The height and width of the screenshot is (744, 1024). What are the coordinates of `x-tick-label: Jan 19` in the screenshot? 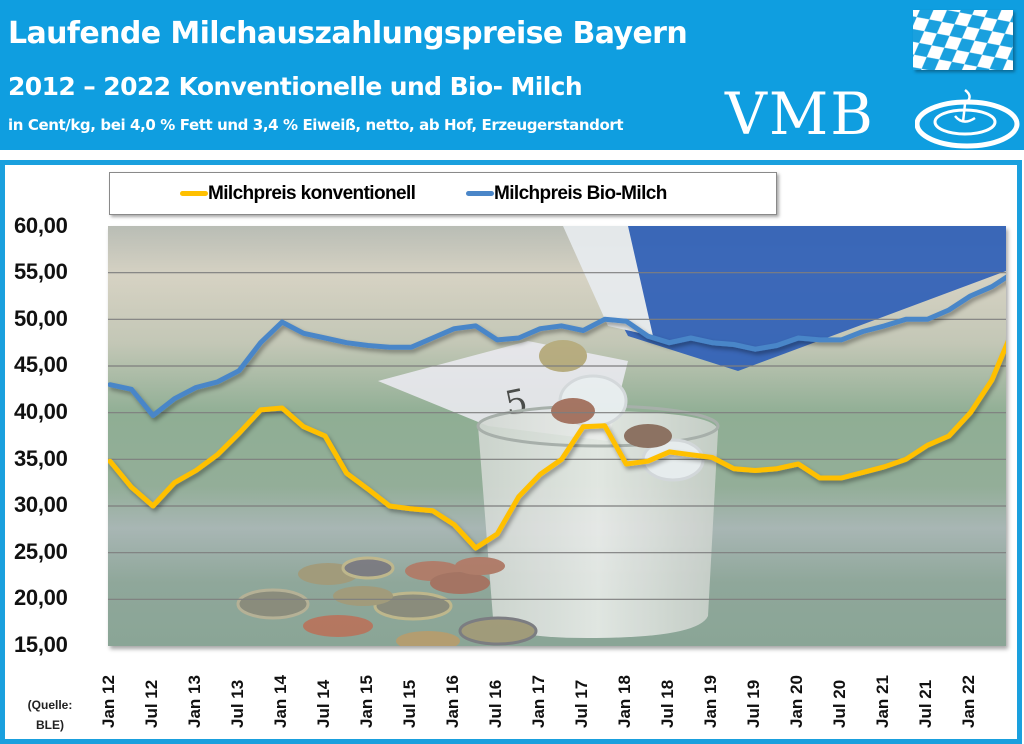 It's located at (711, 701).